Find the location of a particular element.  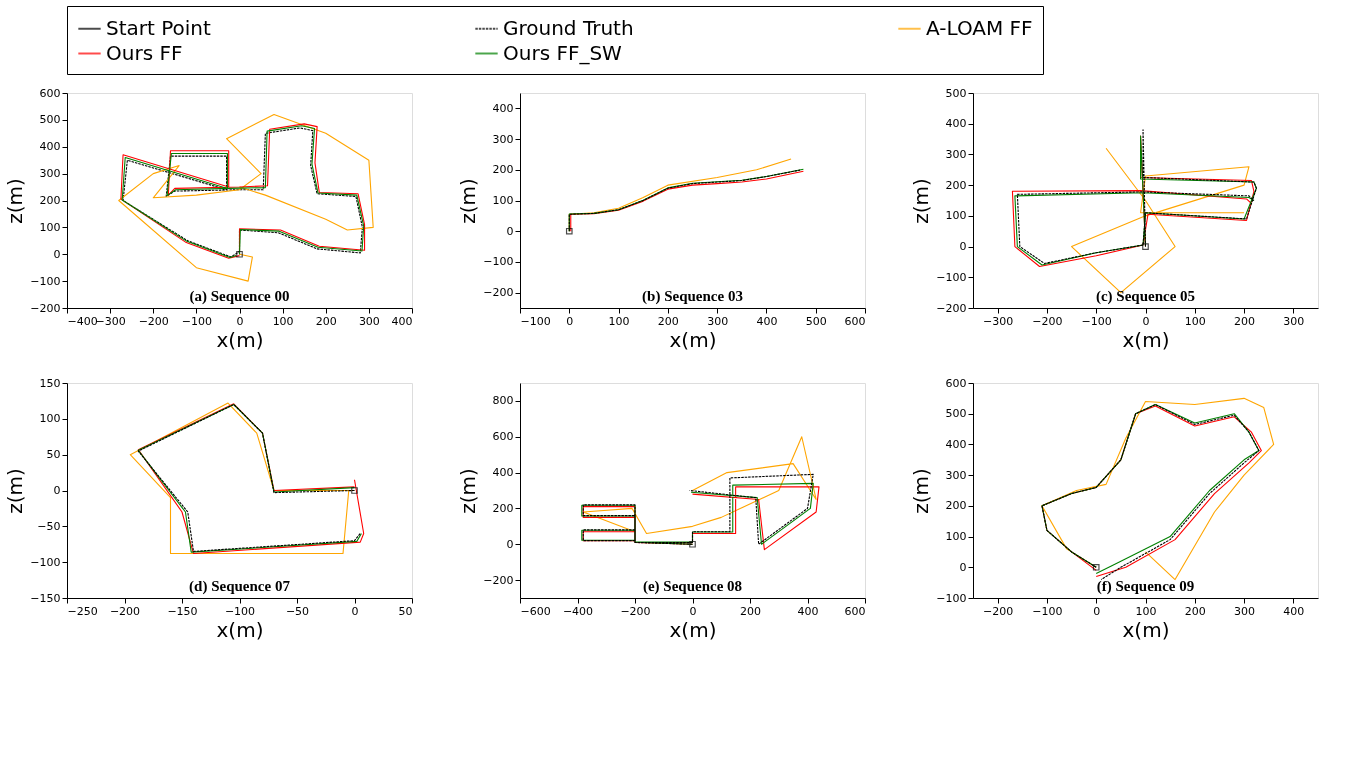

x-tick-label: −250 is located at coordinates (82, 611).